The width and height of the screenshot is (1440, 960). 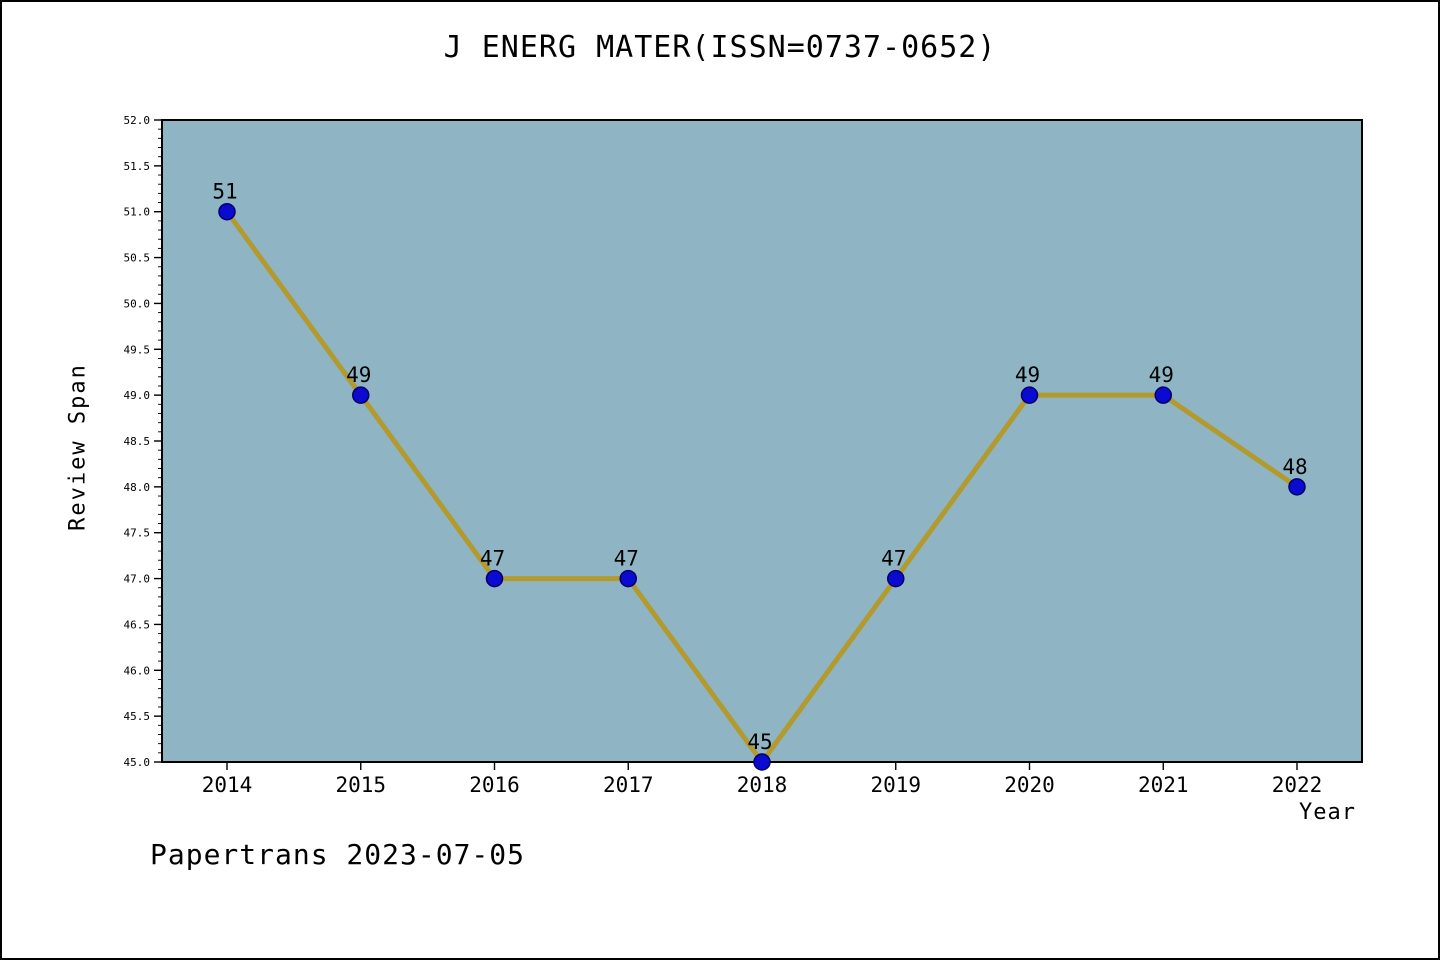 What do you see at coordinates (1163, 785) in the screenshot?
I see `svg-text: 2021` at bounding box center [1163, 785].